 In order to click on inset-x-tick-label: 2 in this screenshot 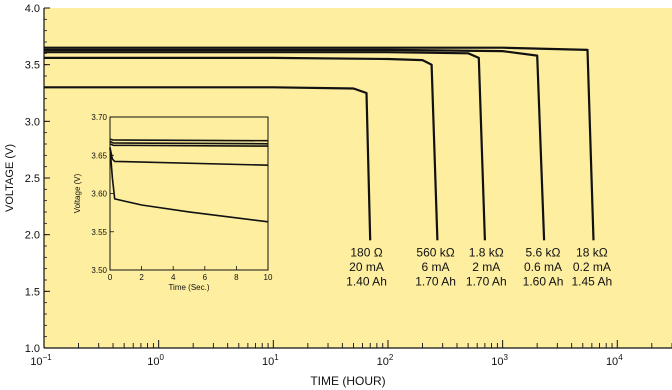, I will do `click(141, 277)`.